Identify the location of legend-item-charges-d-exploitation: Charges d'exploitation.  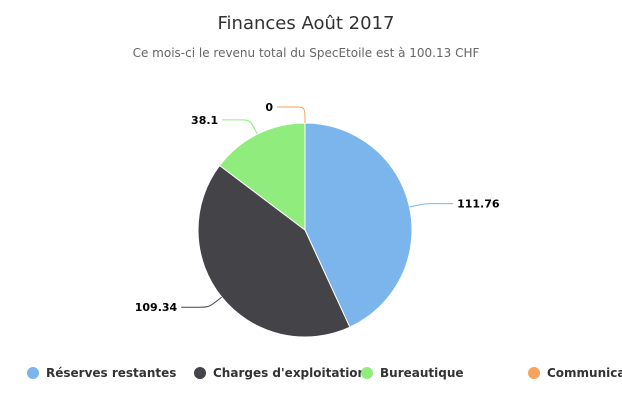
(280, 373).